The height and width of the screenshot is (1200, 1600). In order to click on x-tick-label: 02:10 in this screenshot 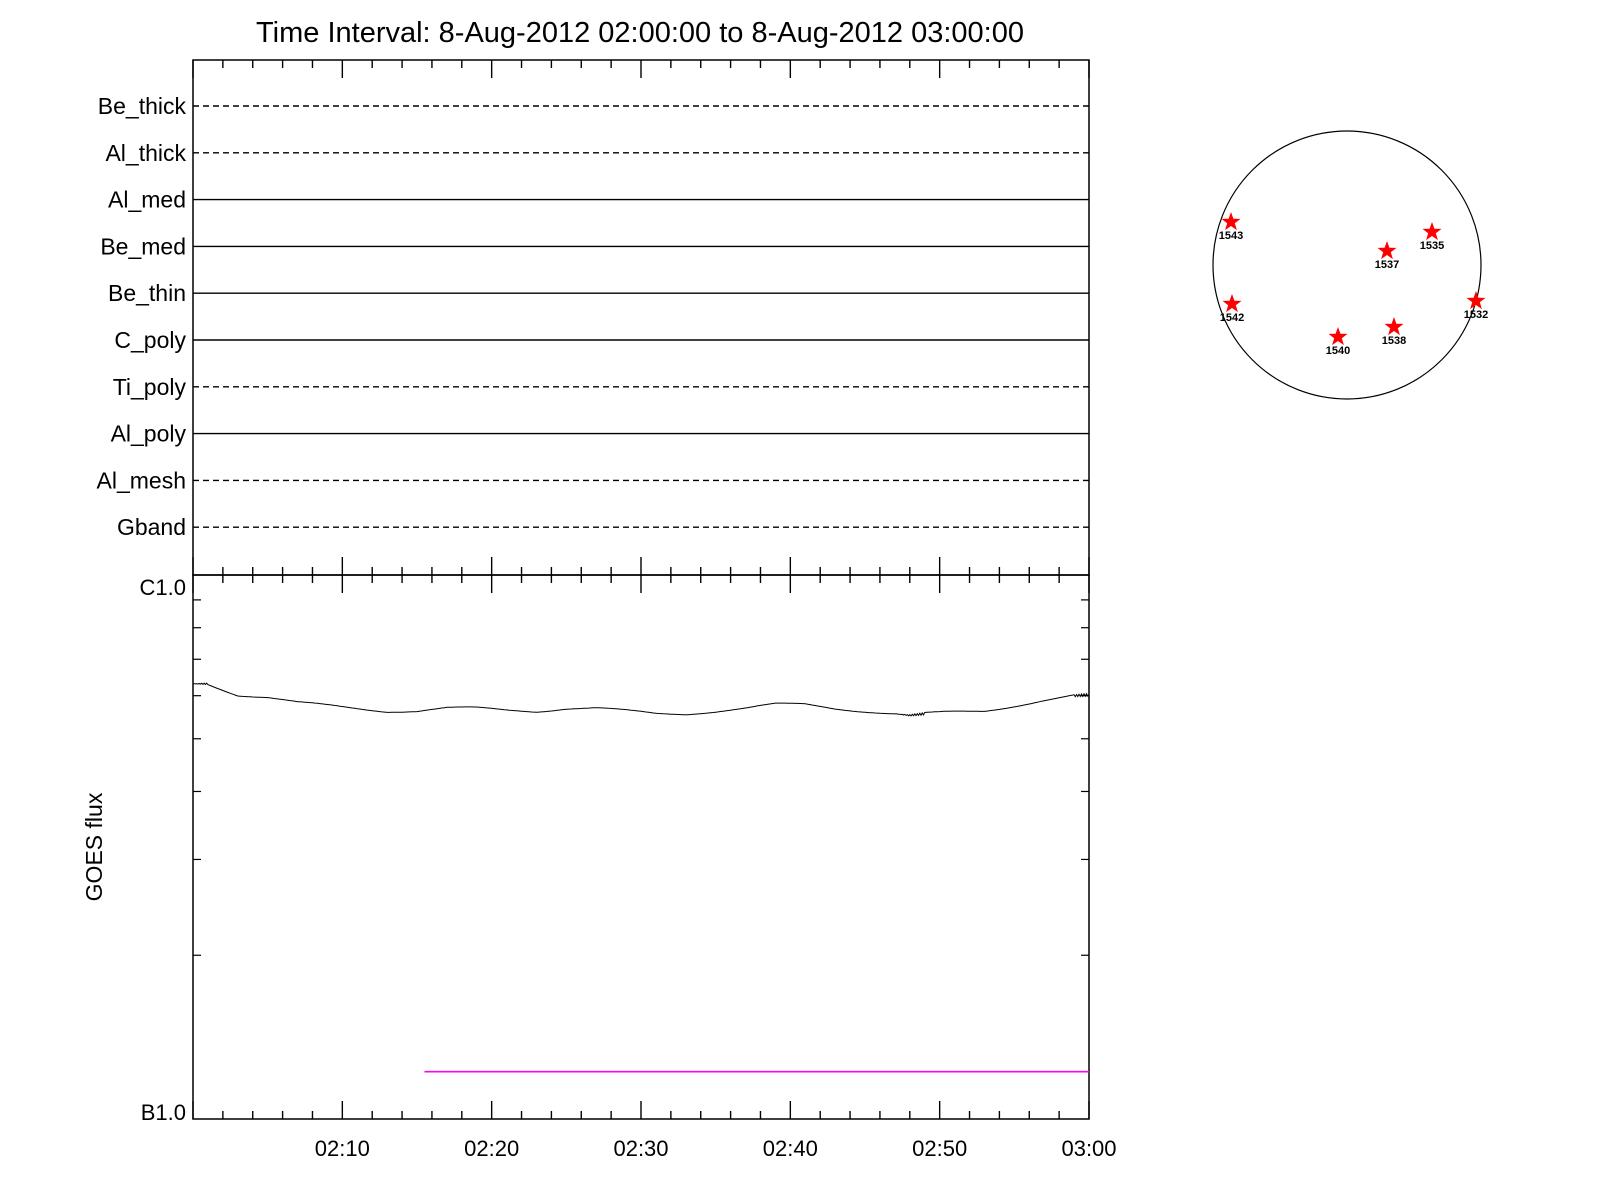, I will do `click(342, 1148)`.